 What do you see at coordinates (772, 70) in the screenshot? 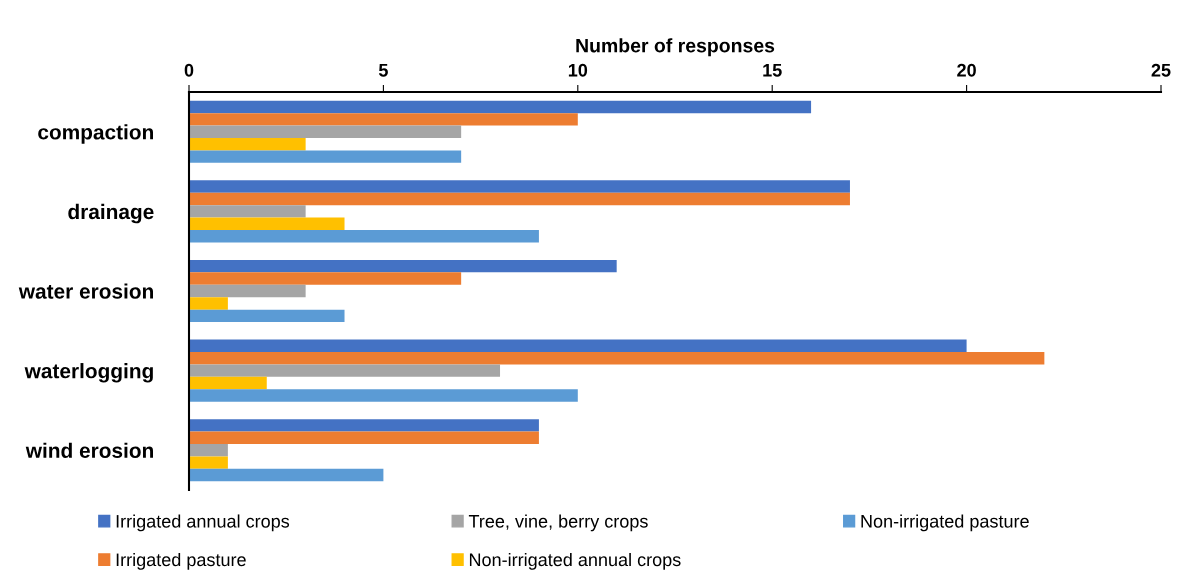
I see `x-tick-label: 15` at bounding box center [772, 70].